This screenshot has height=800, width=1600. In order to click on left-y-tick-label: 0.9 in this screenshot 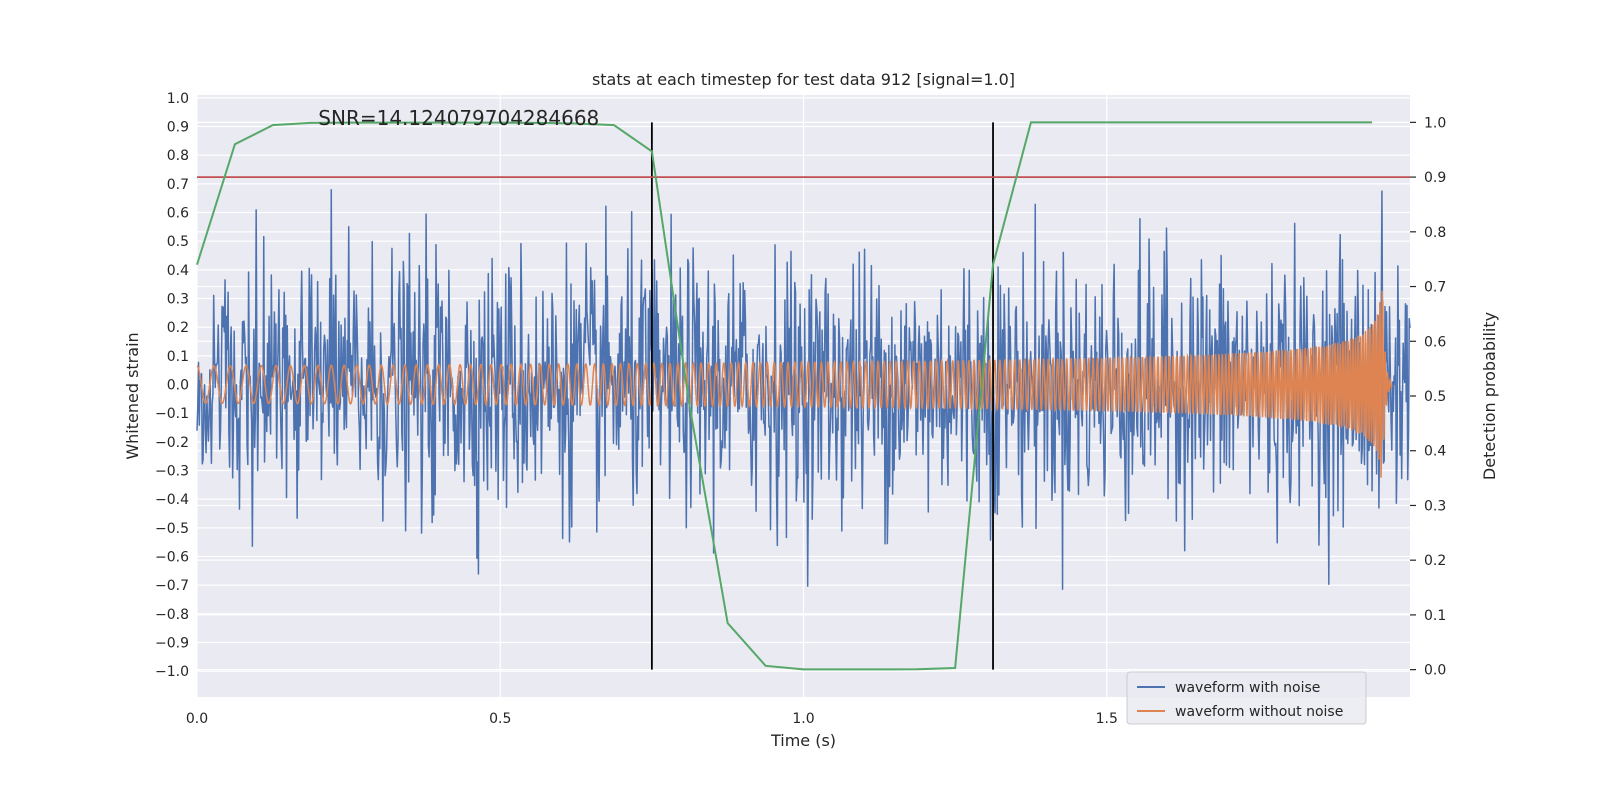, I will do `click(178, 128)`.